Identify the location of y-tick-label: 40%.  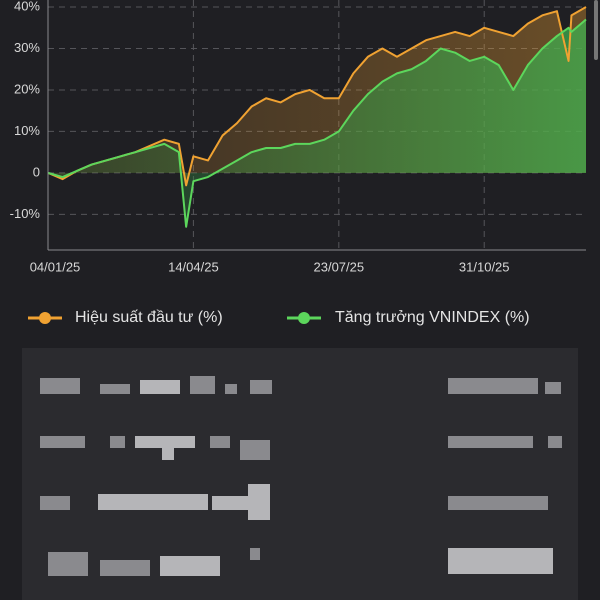
(27, 6).